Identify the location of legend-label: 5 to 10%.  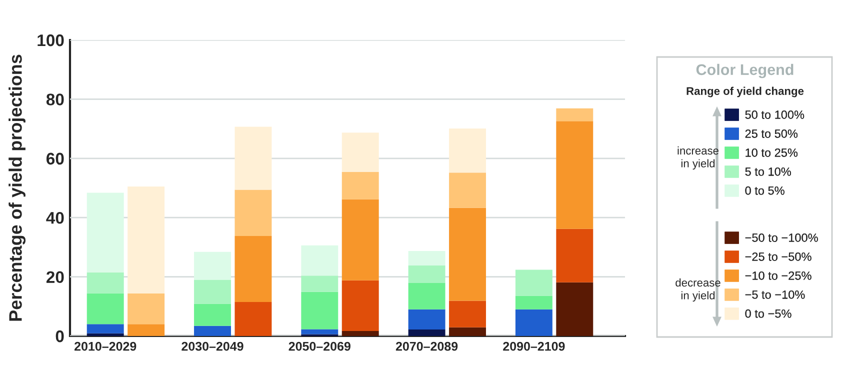
(768, 171).